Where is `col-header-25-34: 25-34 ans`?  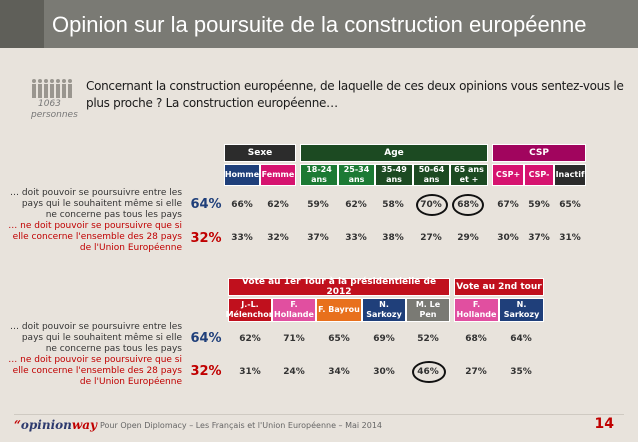 col-header-25-34: 25-34 ans is located at coordinates (356, 175).